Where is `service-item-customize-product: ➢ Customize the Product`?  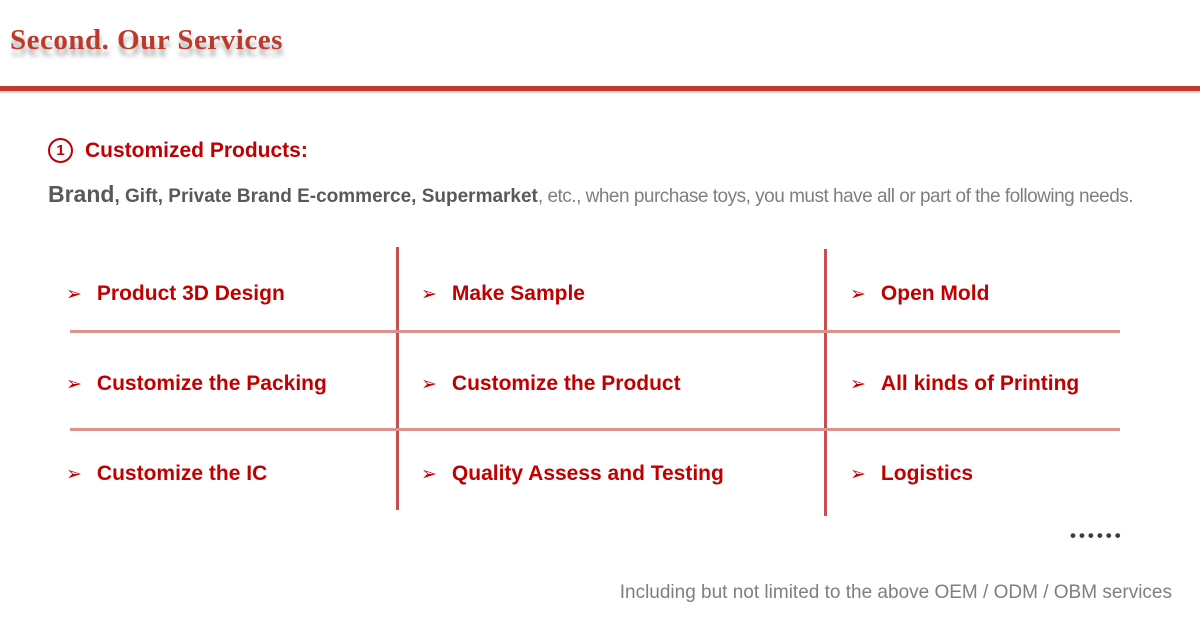
service-item-customize-product: ➢ Customize the Product is located at coordinates (551, 384).